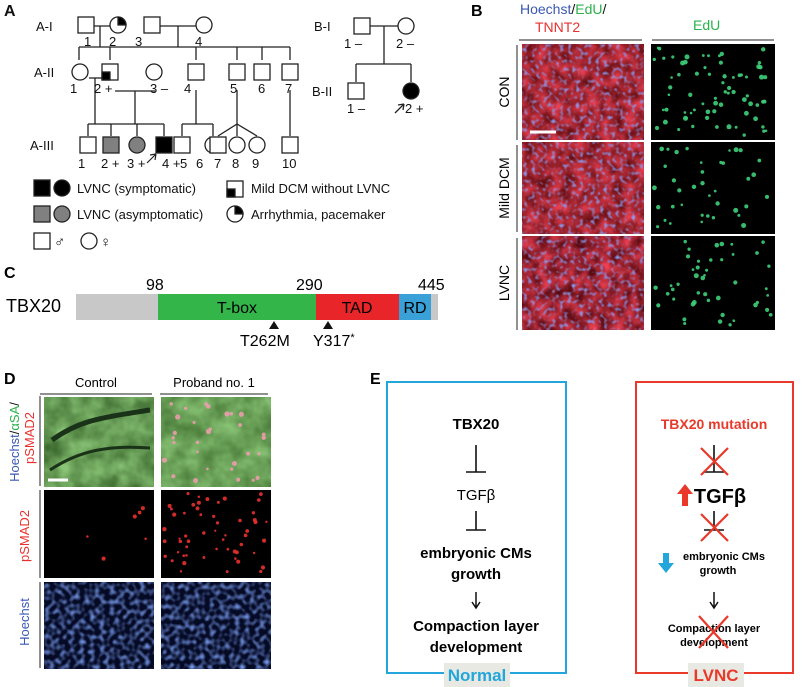 The height and width of the screenshot is (687, 802). What do you see at coordinates (187, 88) in the screenshot?
I see `a-ii-label-4: 4` at bounding box center [187, 88].